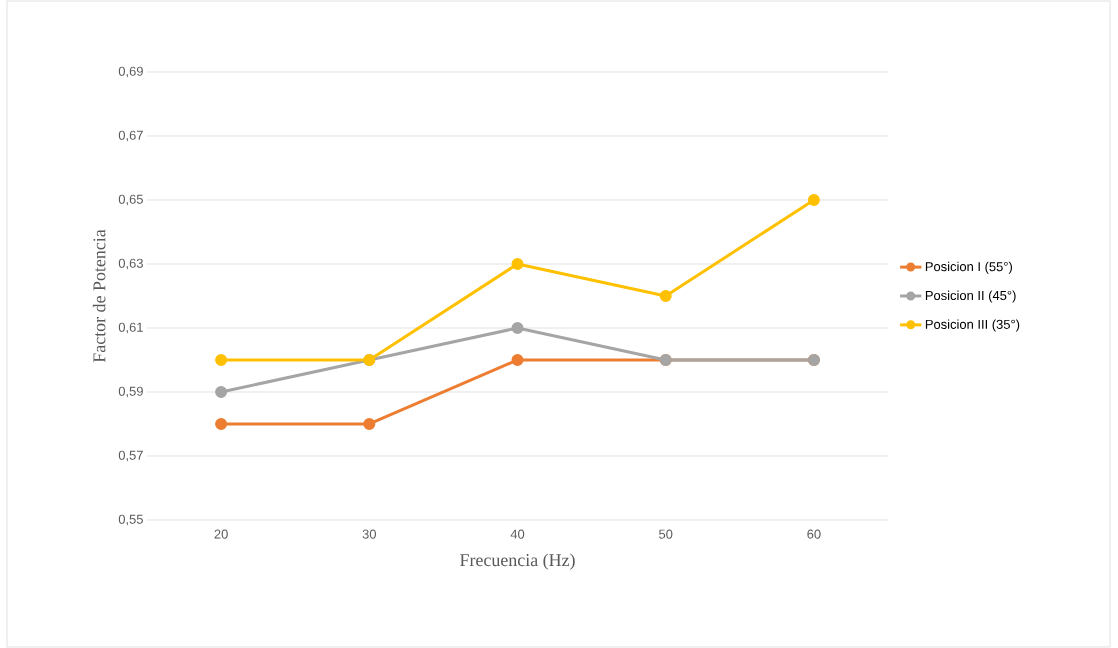  What do you see at coordinates (130, 136) in the screenshot?
I see `y-tick-label: 0,67` at bounding box center [130, 136].